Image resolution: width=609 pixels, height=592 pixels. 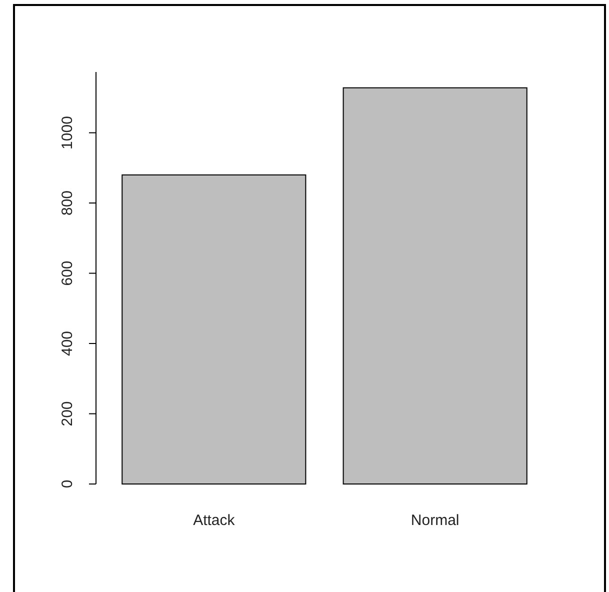 I want to click on y-tick-label: 600, so click(x=67, y=273).